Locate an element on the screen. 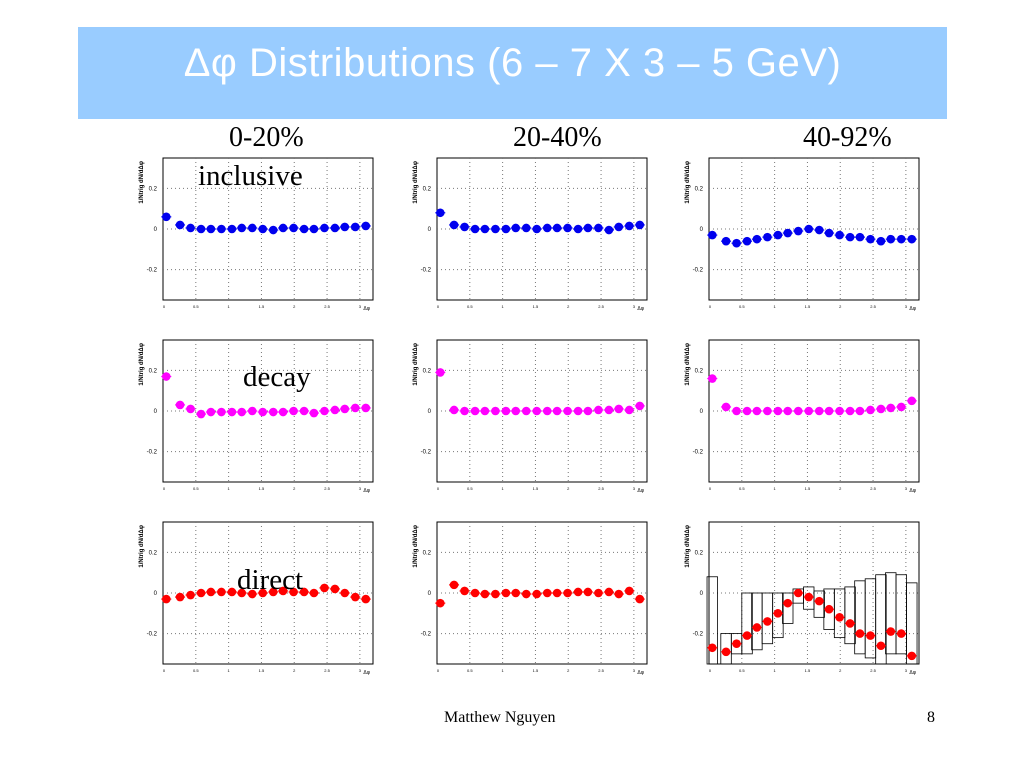 This screenshot has height=768, width=1024. panel-inclusive-0: -0.2 0 0.2 0 0.5 1 1.5 2 2.5 3 Δφ 1/Ntrig dN/dΔφ is located at coordinates (256, 234).